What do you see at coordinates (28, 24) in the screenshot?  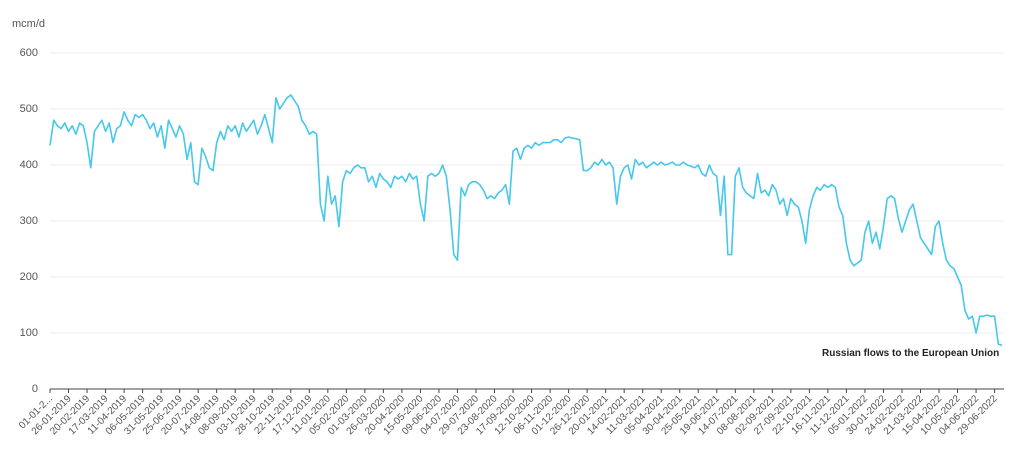 I see `y-axis-label: mcm/d` at bounding box center [28, 24].